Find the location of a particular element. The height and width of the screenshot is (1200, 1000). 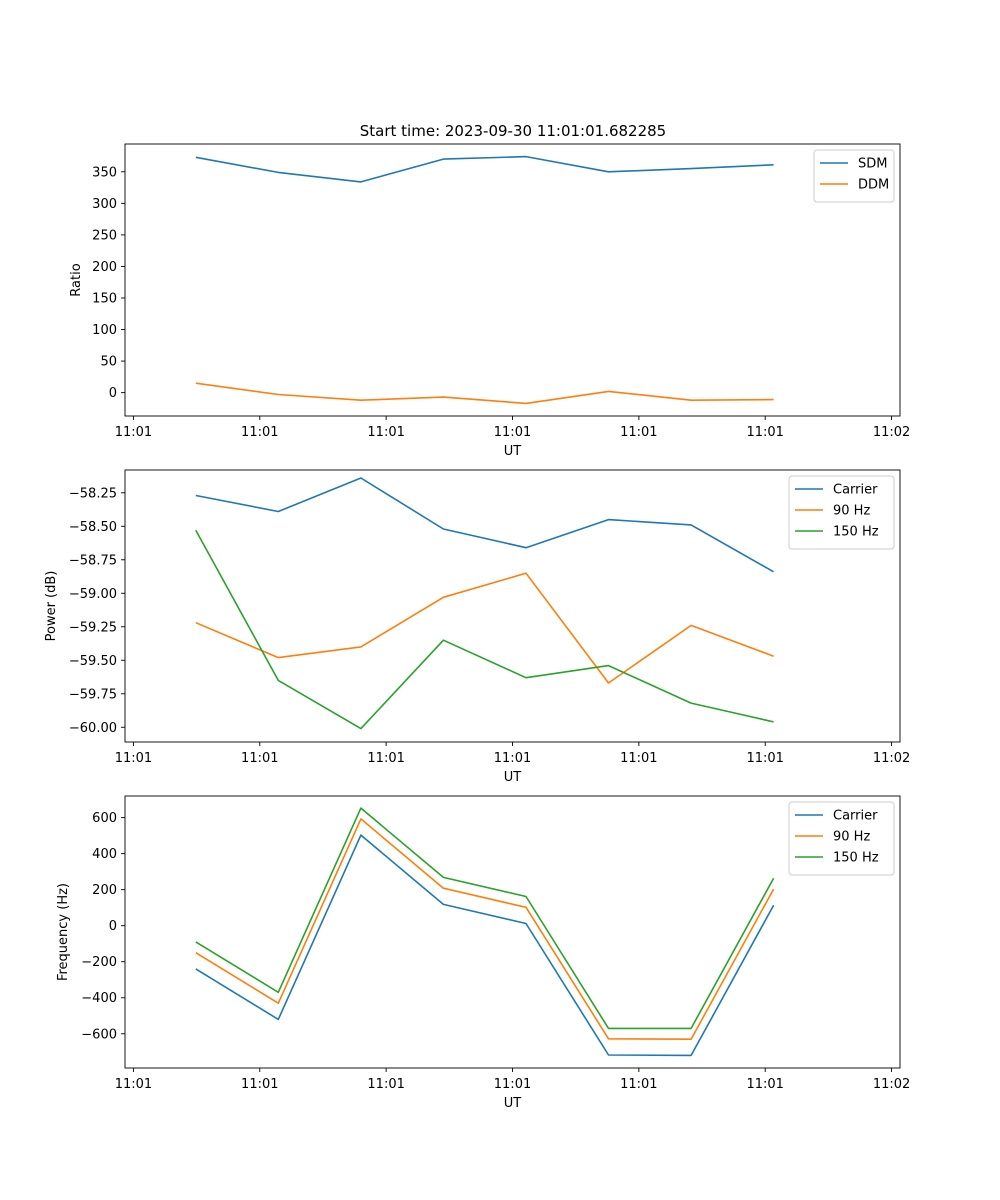

y-tick-label: 350 is located at coordinates (104, 172).